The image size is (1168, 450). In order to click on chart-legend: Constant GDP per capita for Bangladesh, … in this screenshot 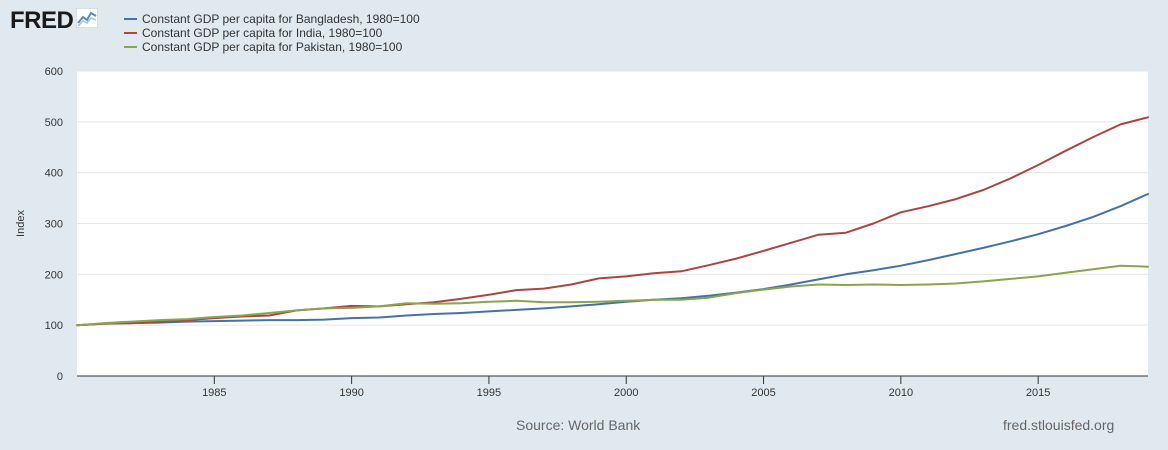, I will do `click(272, 33)`.